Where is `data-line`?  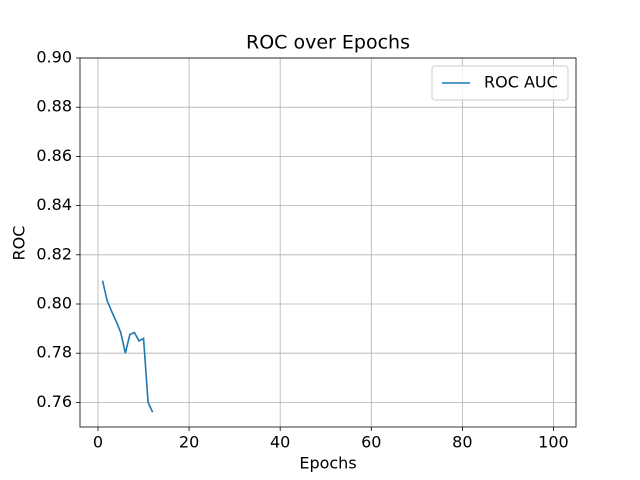
data-line is located at coordinates (127, 346).